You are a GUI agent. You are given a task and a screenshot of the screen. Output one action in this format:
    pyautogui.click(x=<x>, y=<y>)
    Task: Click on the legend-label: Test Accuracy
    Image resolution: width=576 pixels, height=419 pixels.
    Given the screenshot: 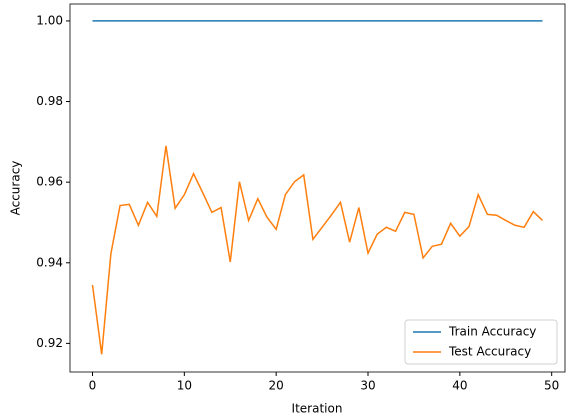 What is the action you would take?
    pyautogui.click(x=489, y=352)
    